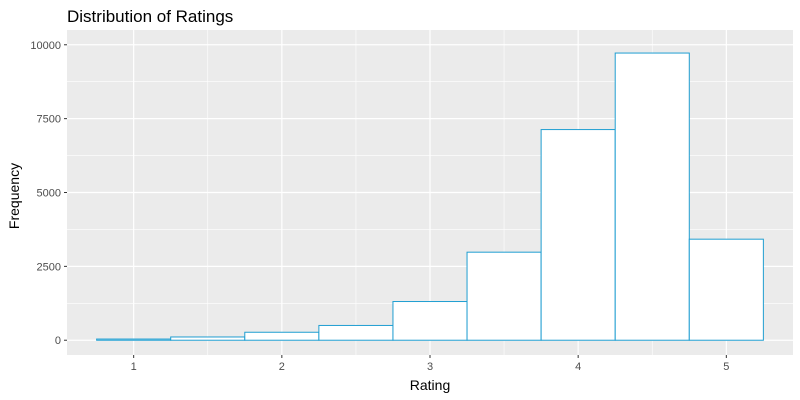 The height and width of the screenshot is (400, 800). Describe the element at coordinates (430, 367) in the screenshot. I see `x-tick-label: 3` at that location.